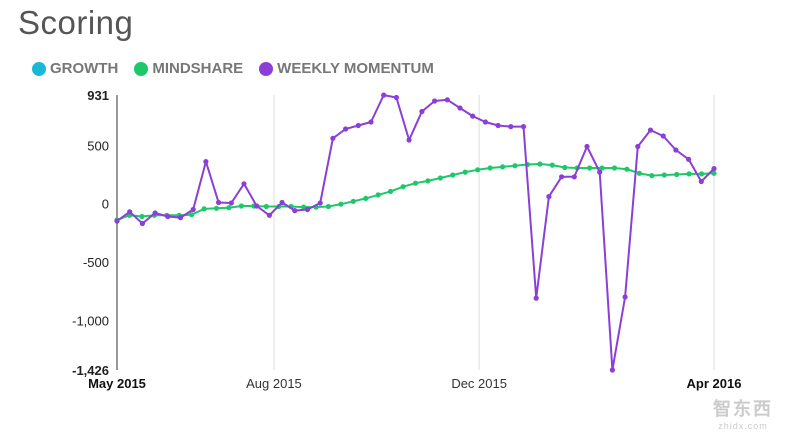 The height and width of the screenshot is (435, 785). I want to click on y-tick-label: -1,426, so click(90, 370).